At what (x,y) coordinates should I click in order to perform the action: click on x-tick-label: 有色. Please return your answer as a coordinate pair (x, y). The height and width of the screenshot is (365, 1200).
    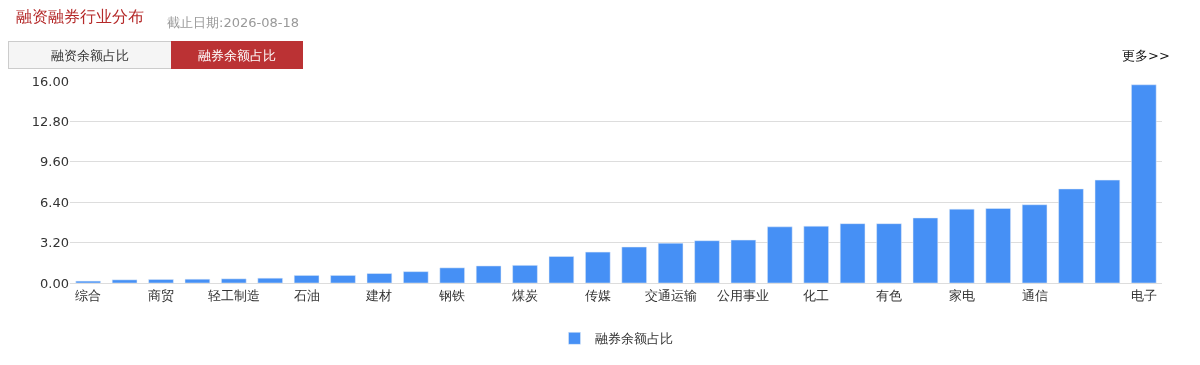
    Looking at the image, I should click on (889, 295).